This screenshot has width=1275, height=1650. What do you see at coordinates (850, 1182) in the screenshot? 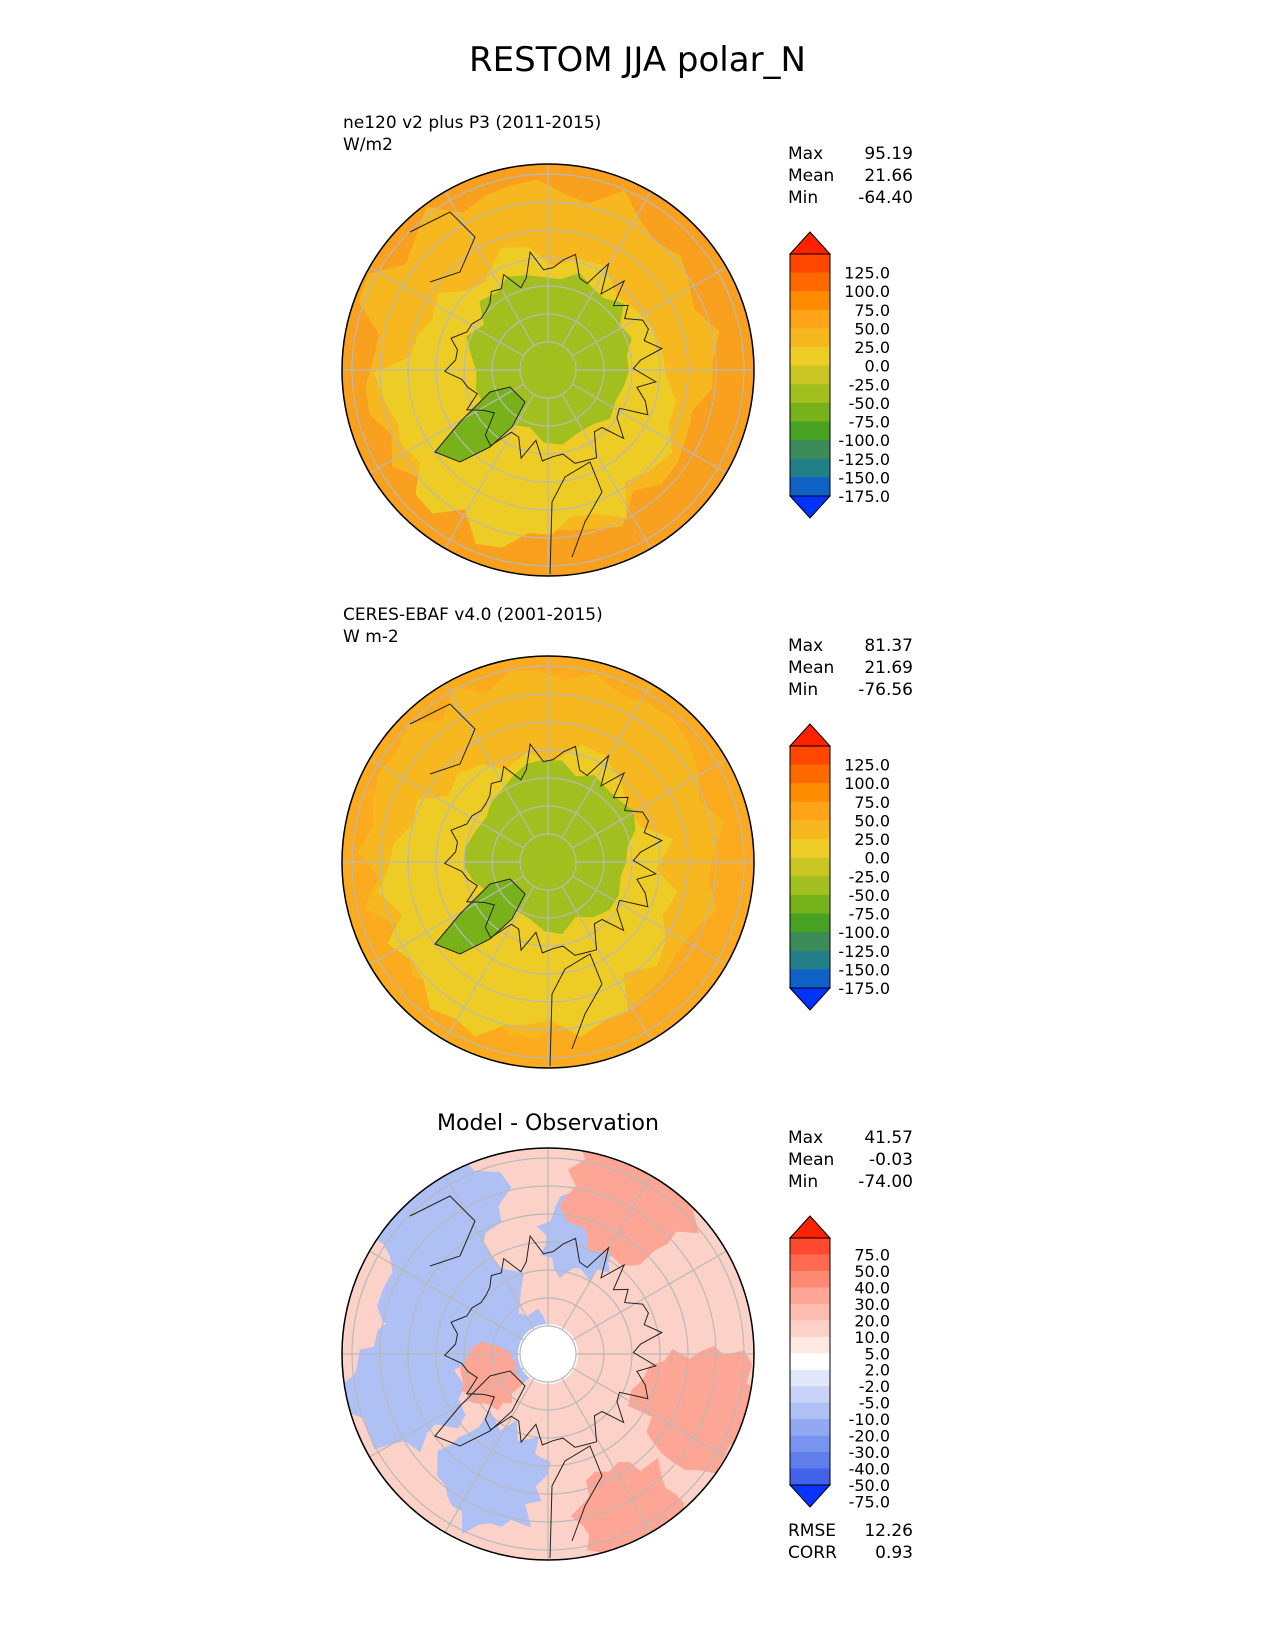
I see `panel3-stat-min: Min -74.00` at bounding box center [850, 1182].